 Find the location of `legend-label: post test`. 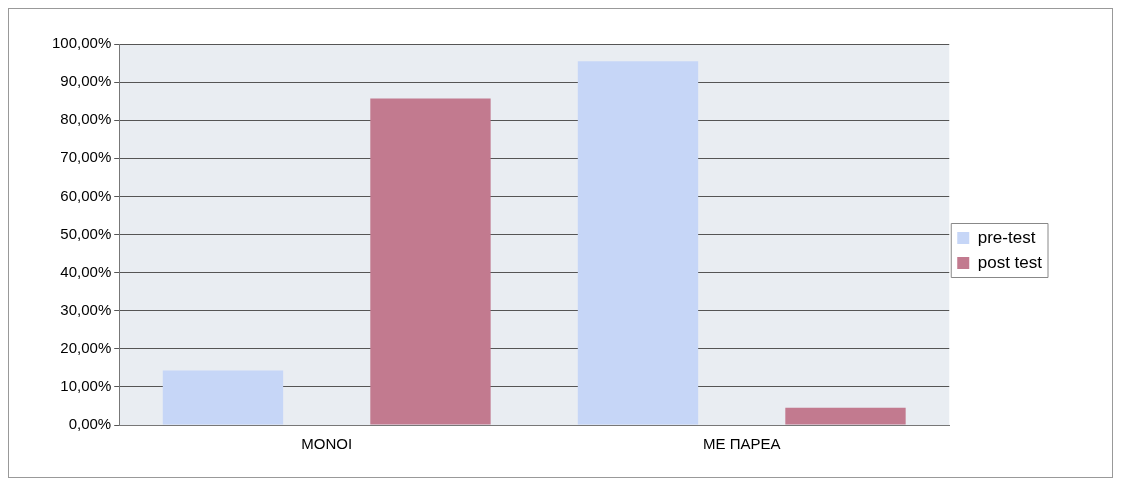

legend-label: post test is located at coordinates (1010, 262).